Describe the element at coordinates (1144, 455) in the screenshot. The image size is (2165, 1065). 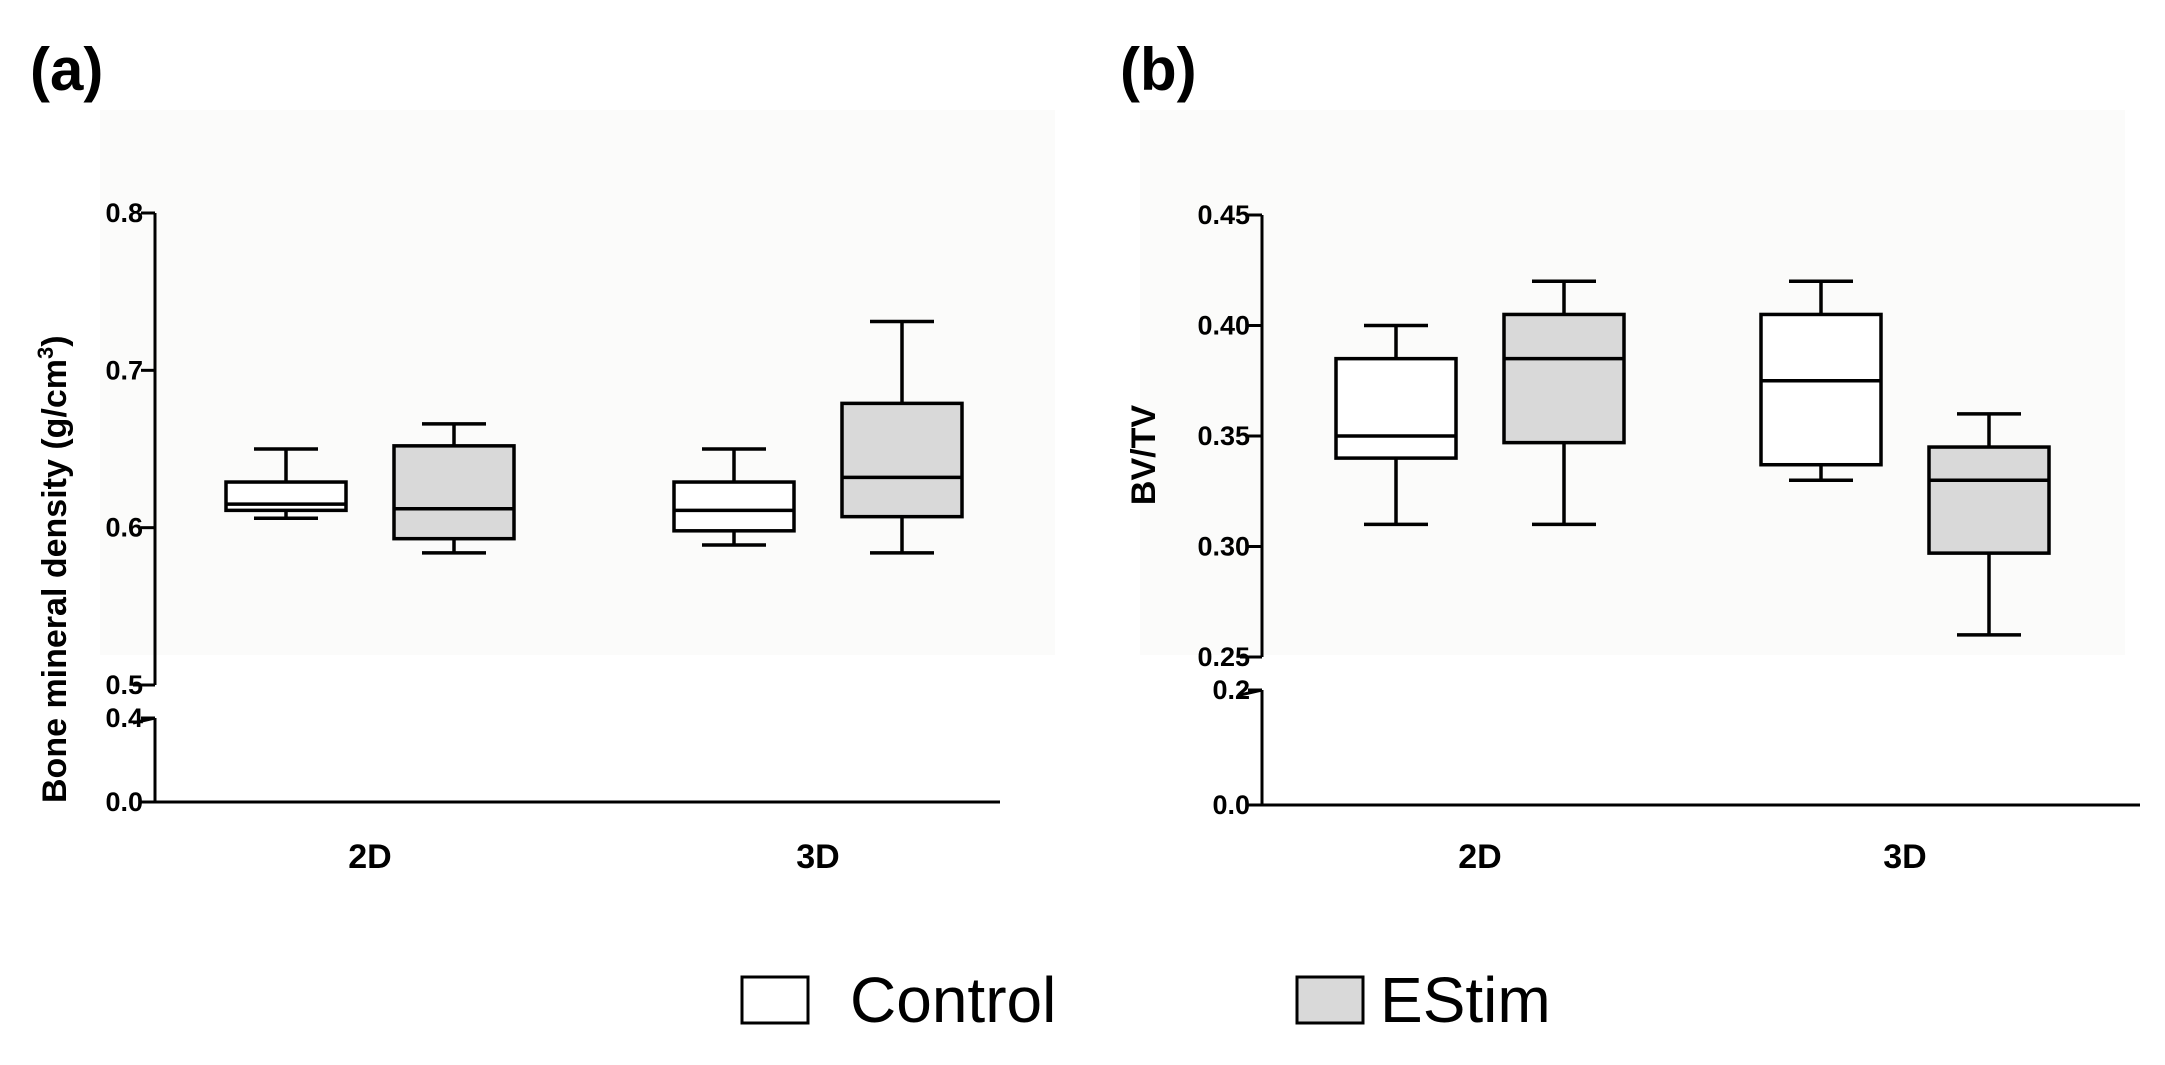
I see `y-axis-title-b: BV/TV` at that location.